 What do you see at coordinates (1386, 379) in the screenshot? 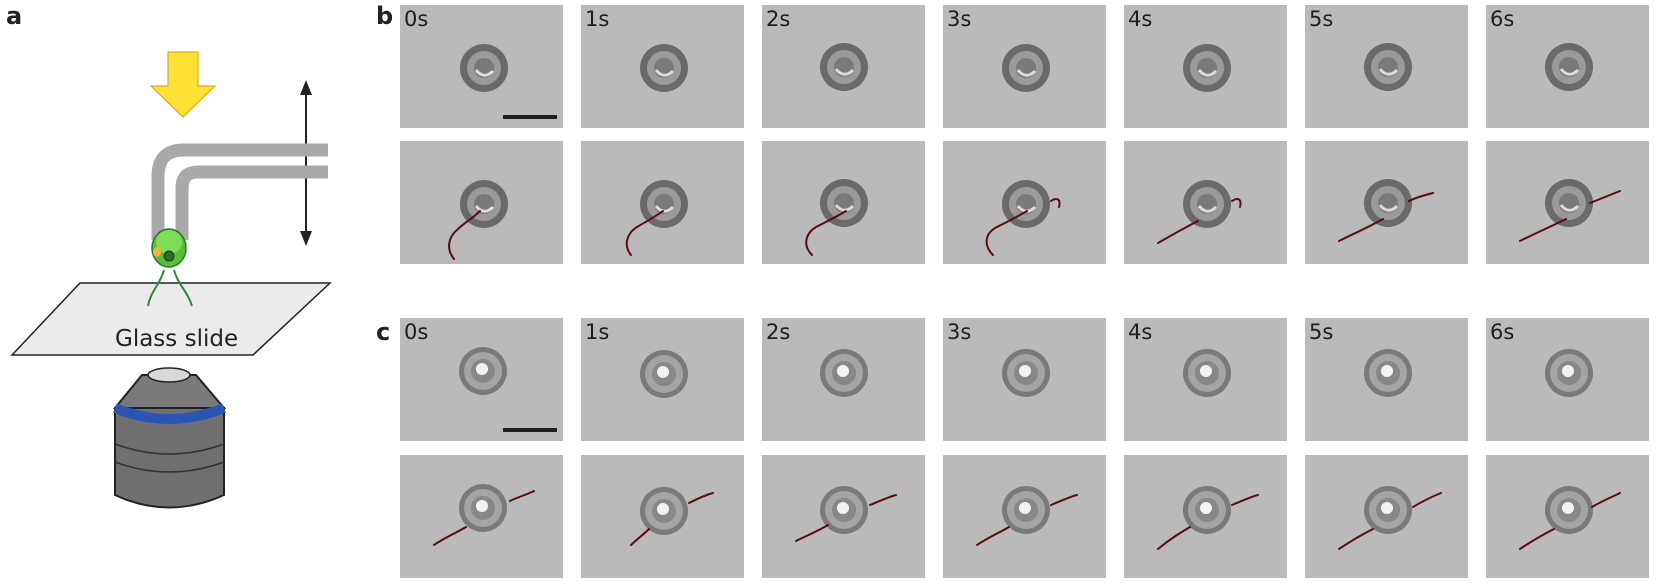
I see `panel-c-frame-raw-5: 5s` at bounding box center [1386, 379].